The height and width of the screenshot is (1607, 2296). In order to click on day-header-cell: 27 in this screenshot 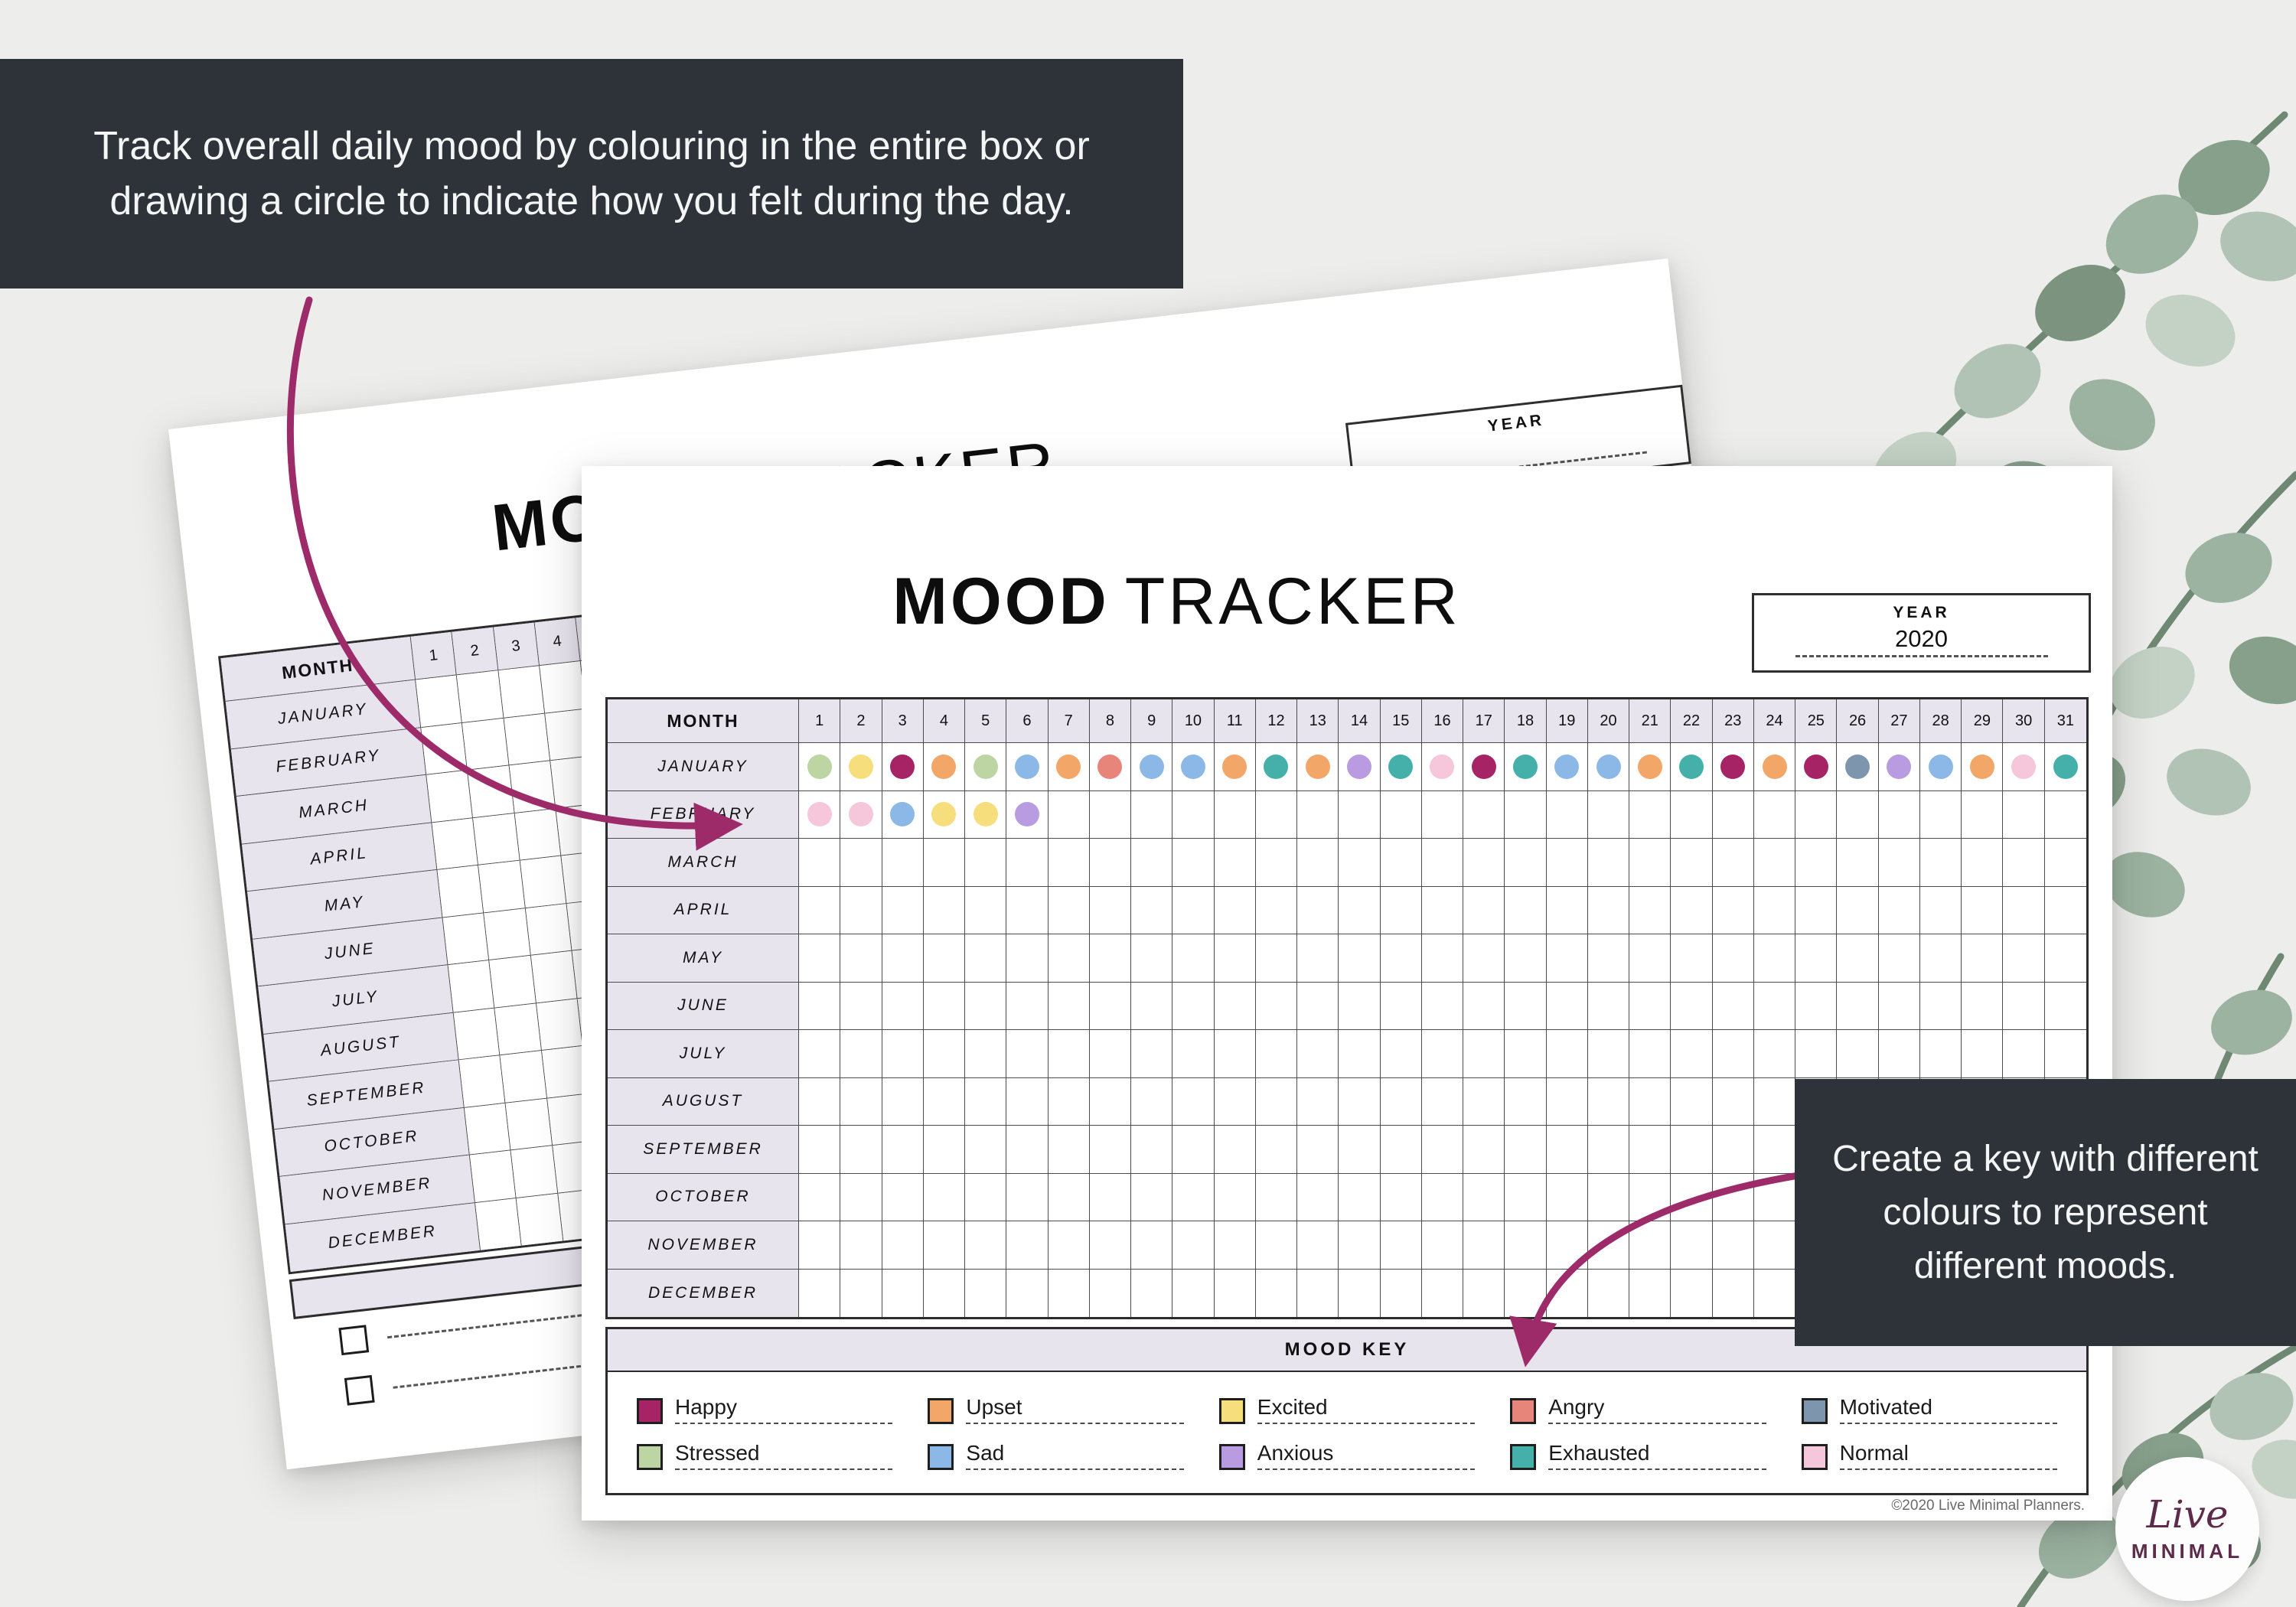, I will do `click(1899, 721)`.